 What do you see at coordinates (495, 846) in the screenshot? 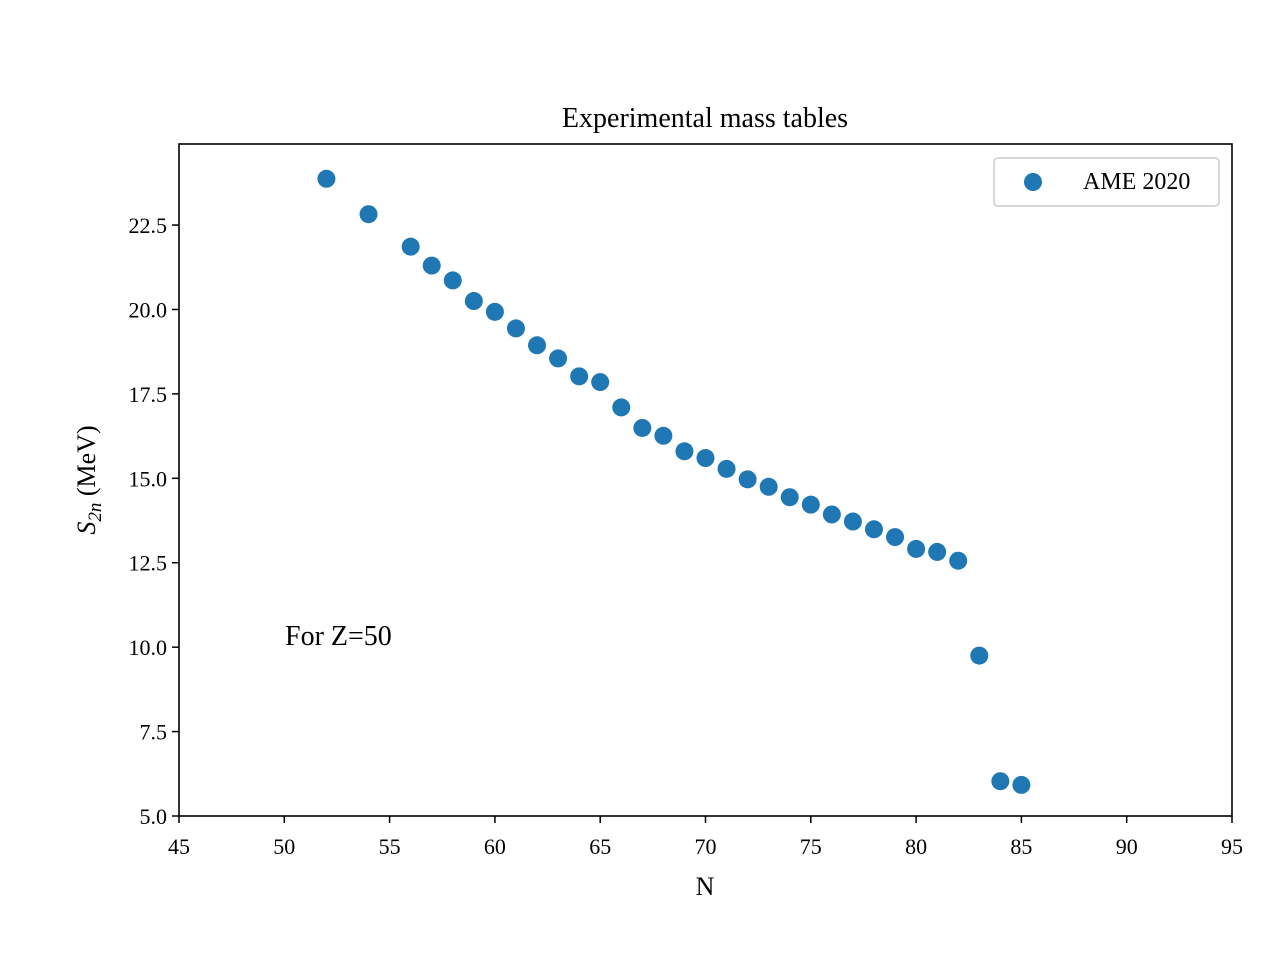
I see `x-tick-label: 60` at bounding box center [495, 846].